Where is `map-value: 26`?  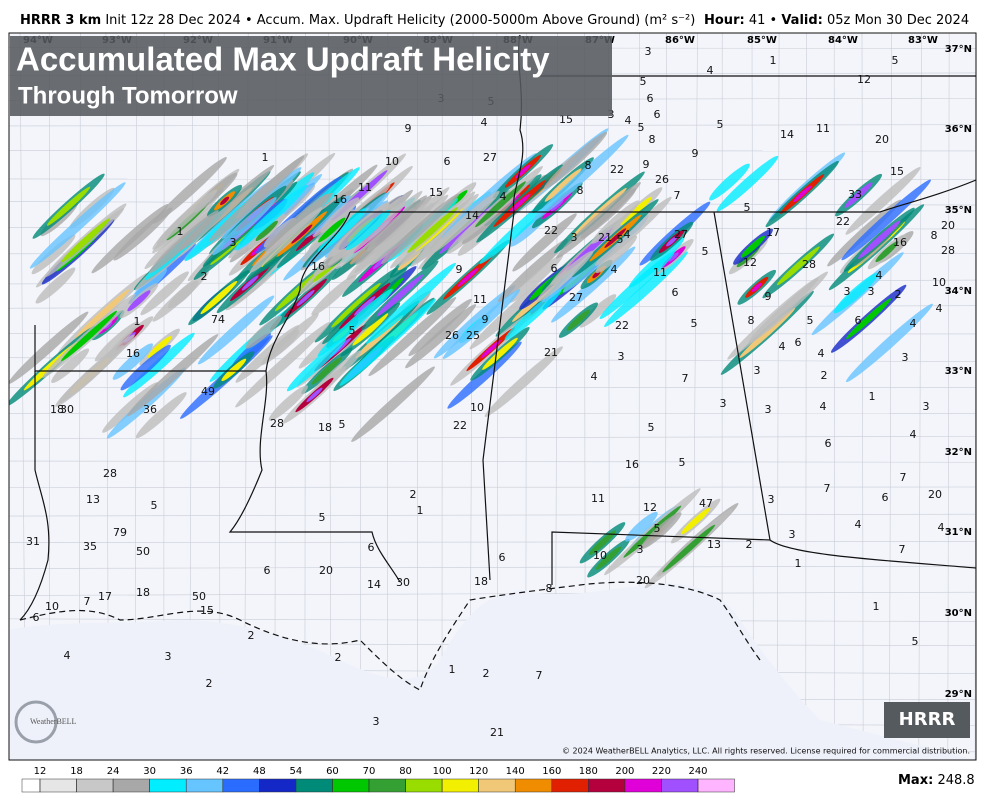
map-value: 26 is located at coordinates (662, 179).